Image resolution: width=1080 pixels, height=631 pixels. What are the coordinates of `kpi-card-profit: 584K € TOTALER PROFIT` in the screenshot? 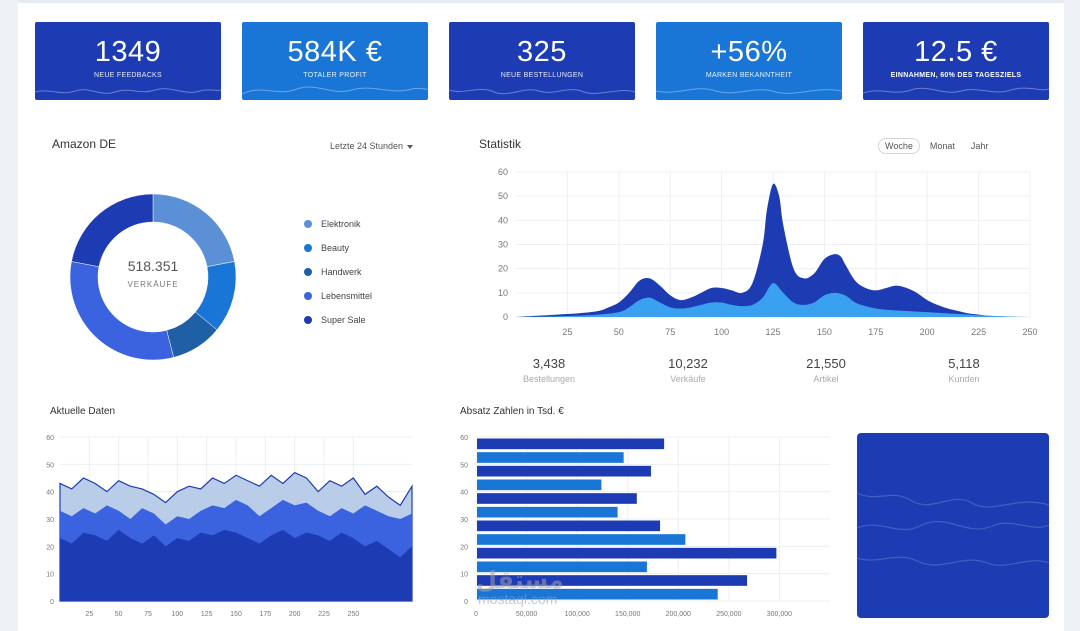 It's located at (335, 61).